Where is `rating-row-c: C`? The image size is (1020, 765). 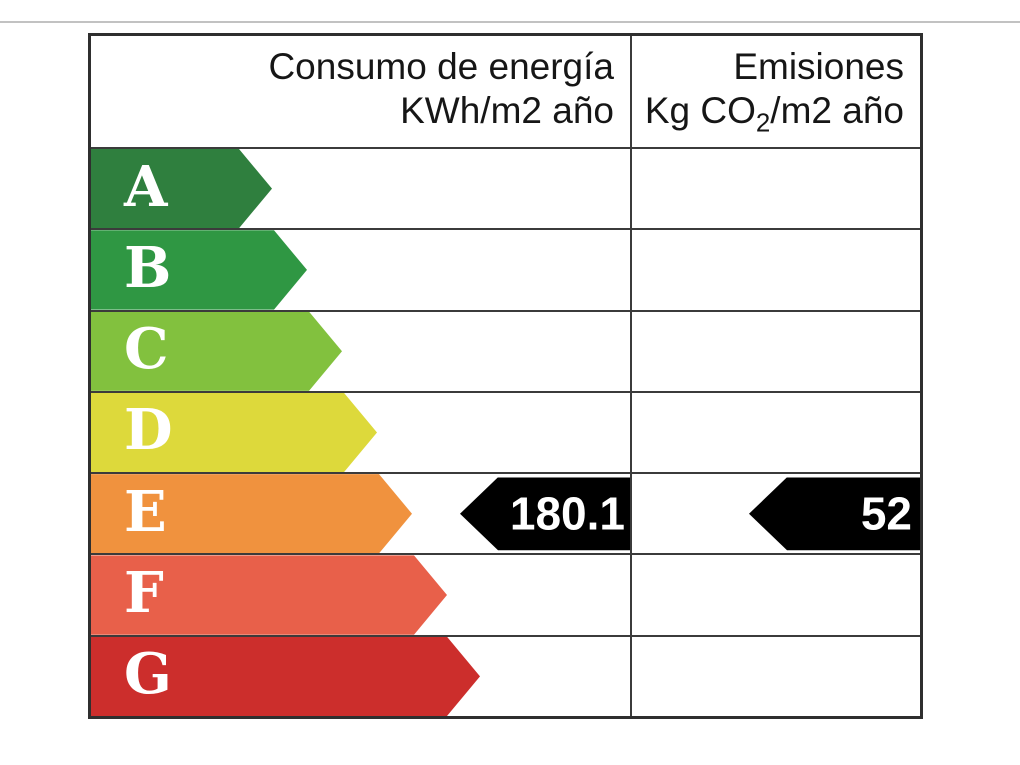
rating-row-c: C is located at coordinates (505, 350).